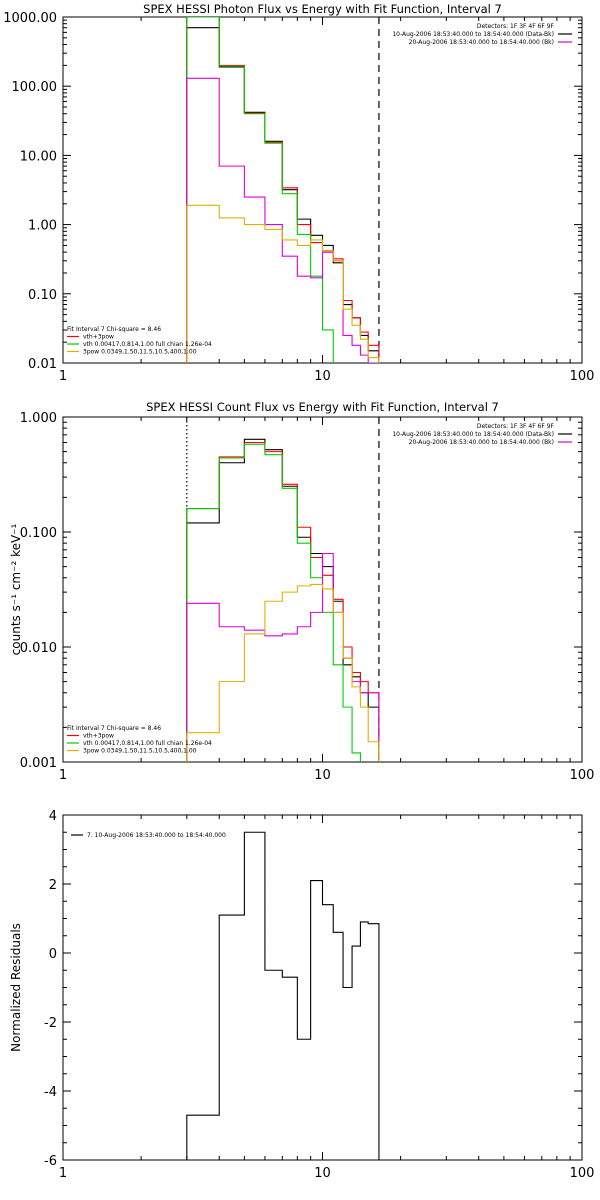 This screenshot has height=1200, width=600. I want to click on y-tick-label: 0, so click(53, 954).